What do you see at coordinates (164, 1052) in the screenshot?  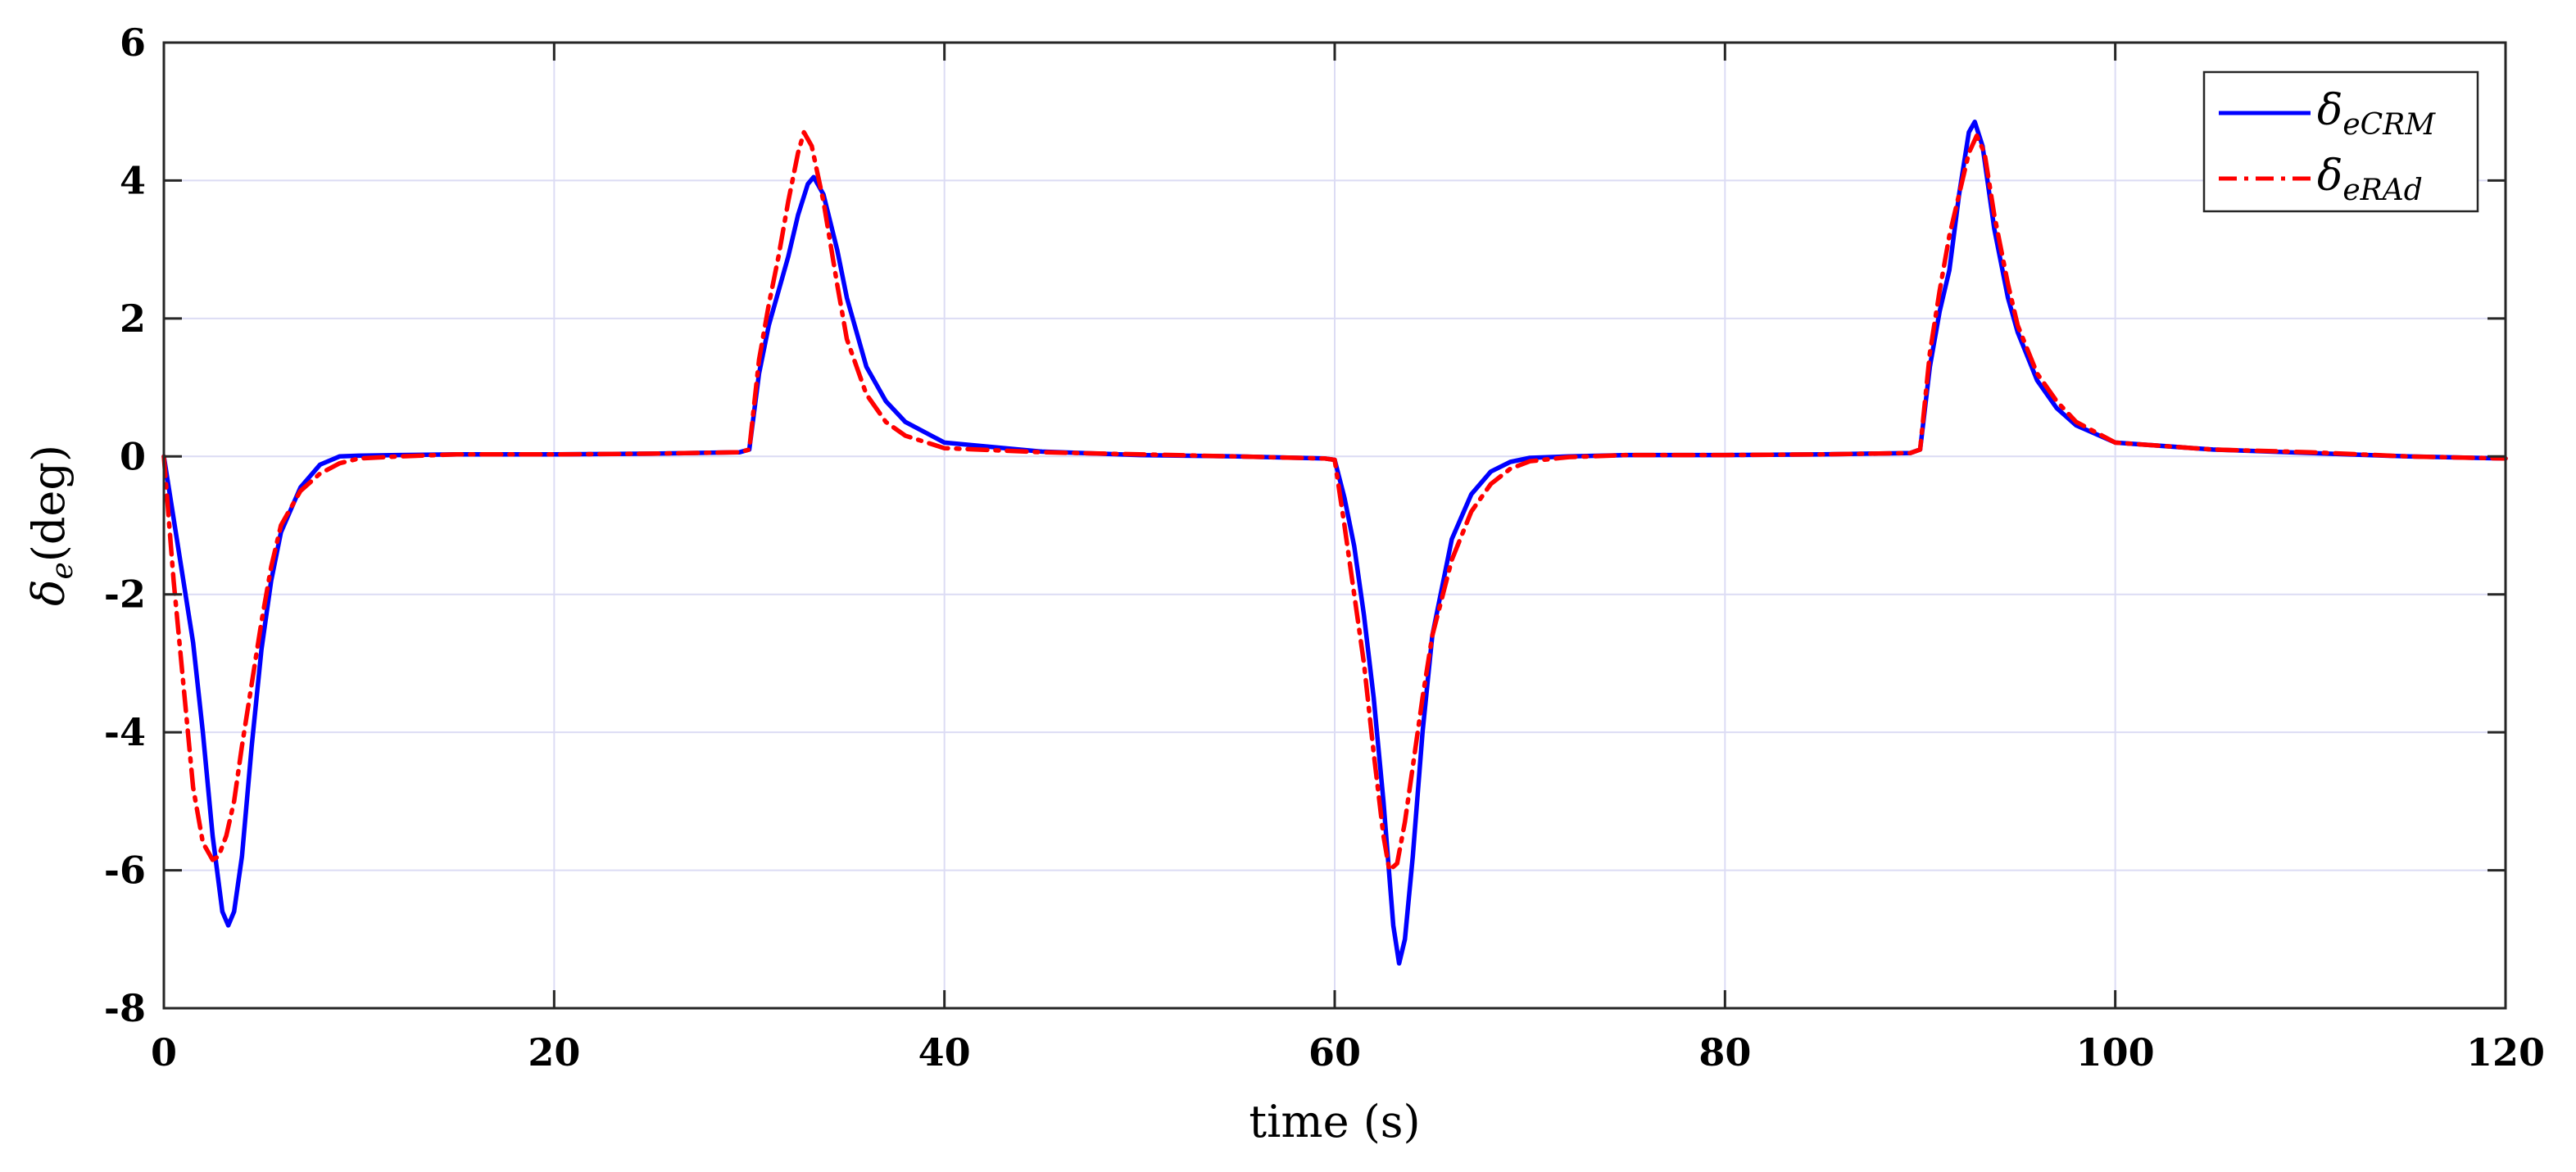 I see `x-tick-label: 0` at bounding box center [164, 1052].